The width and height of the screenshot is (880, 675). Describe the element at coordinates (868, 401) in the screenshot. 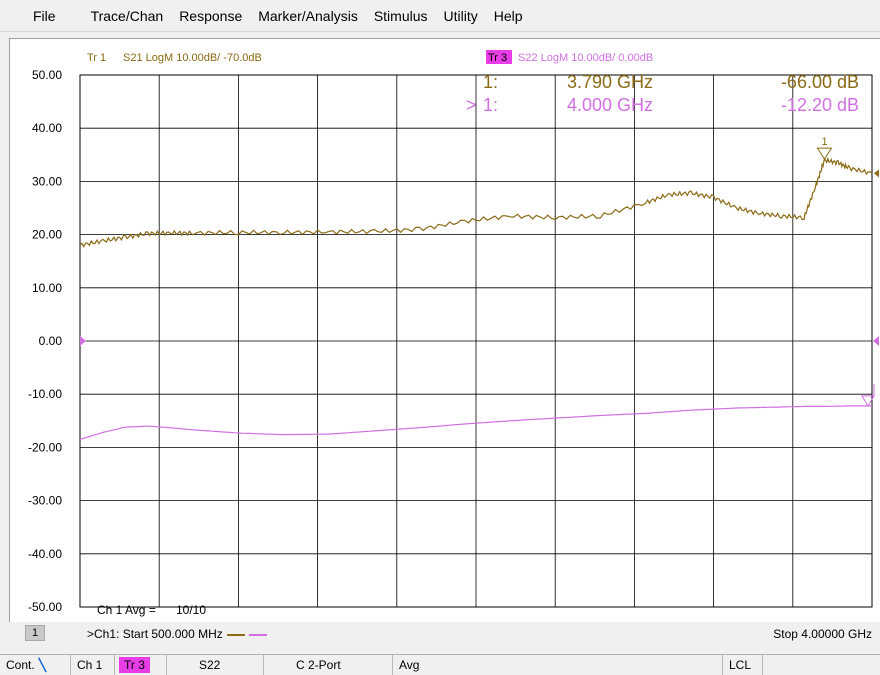

I see `marker-3-triangle-icon` at that location.